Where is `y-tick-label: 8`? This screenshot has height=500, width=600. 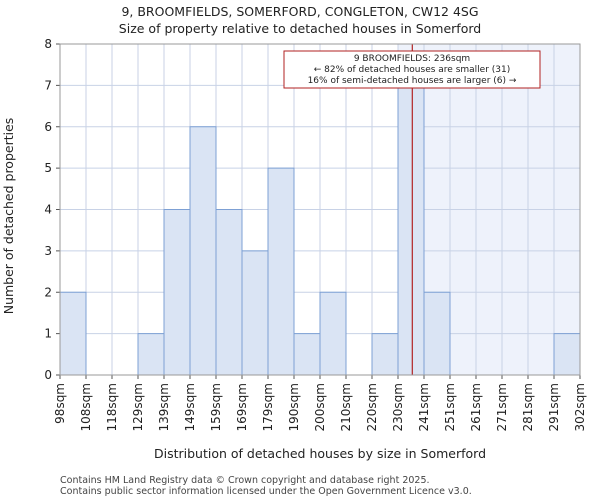 y-tick-label: 8 is located at coordinates (48, 44).